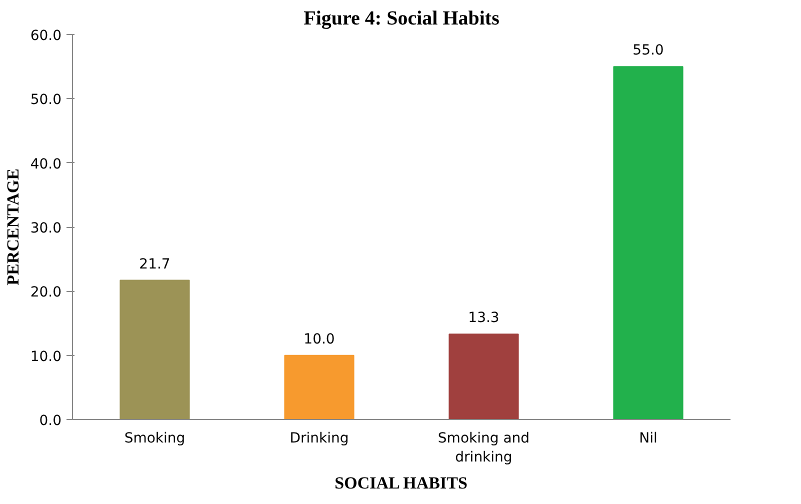  Describe the element at coordinates (50, 421) in the screenshot. I see `y-tick-label: 0.0` at that location.